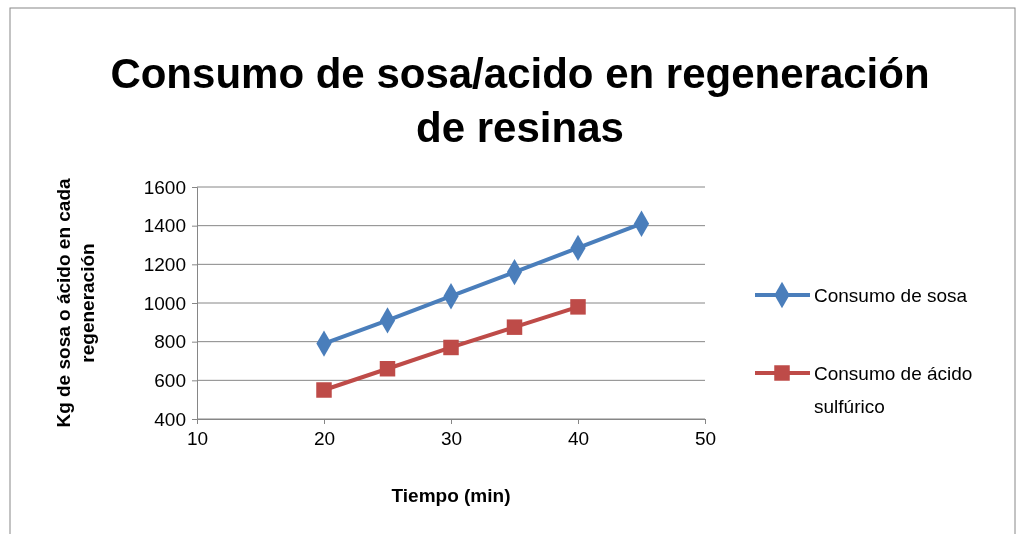 The width and height of the screenshot is (1027, 534). What do you see at coordinates (324, 439) in the screenshot?
I see `x-tick-label: 20` at bounding box center [324, 439].